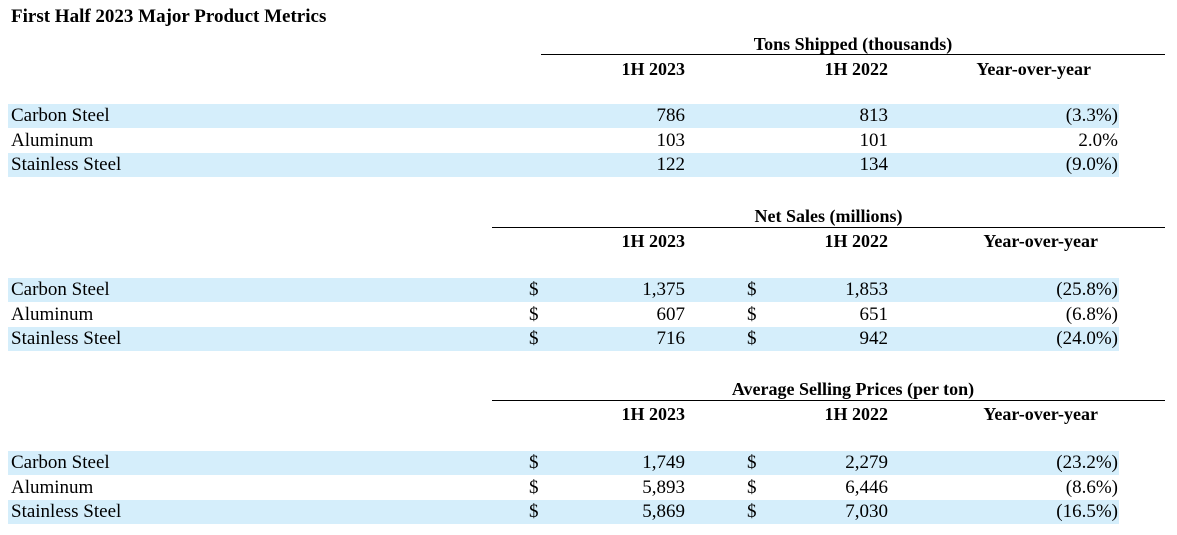  What do you see at coordinates (663, 487) in the screenshot?
I see `value-1h2023: 5,893` at bounding box center [663, 487].